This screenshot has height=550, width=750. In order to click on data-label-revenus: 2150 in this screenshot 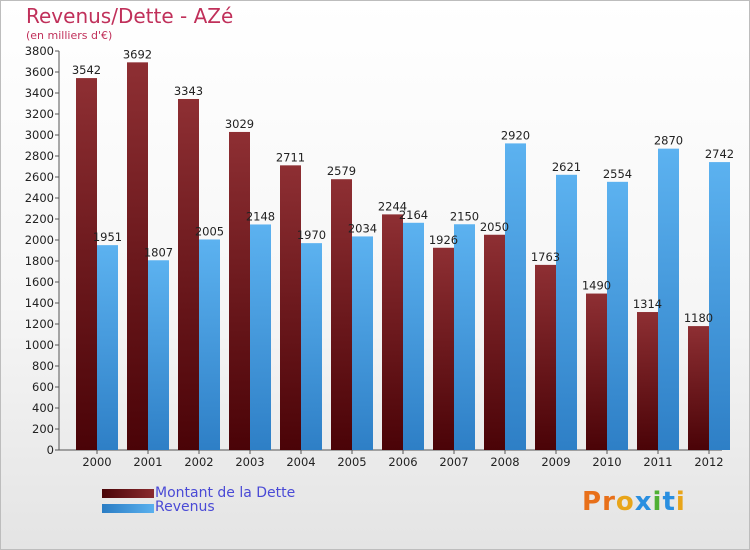, I will do `click(464, 216)`.